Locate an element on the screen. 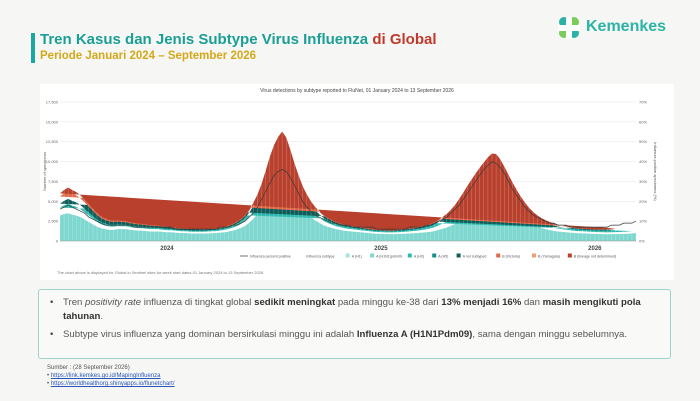  source-label: Sumber : (28 September 2026) is located at coordinates (88, 368).